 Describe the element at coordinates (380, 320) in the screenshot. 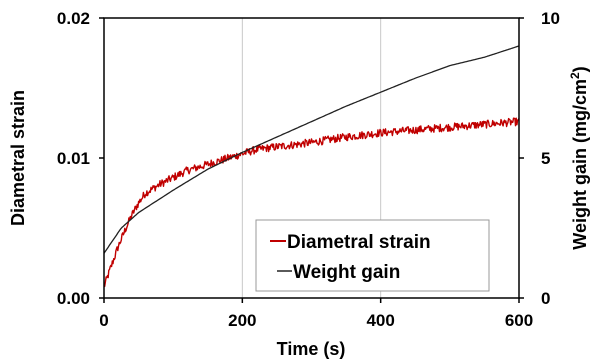

I see `x-tick-label: 400` at that location.